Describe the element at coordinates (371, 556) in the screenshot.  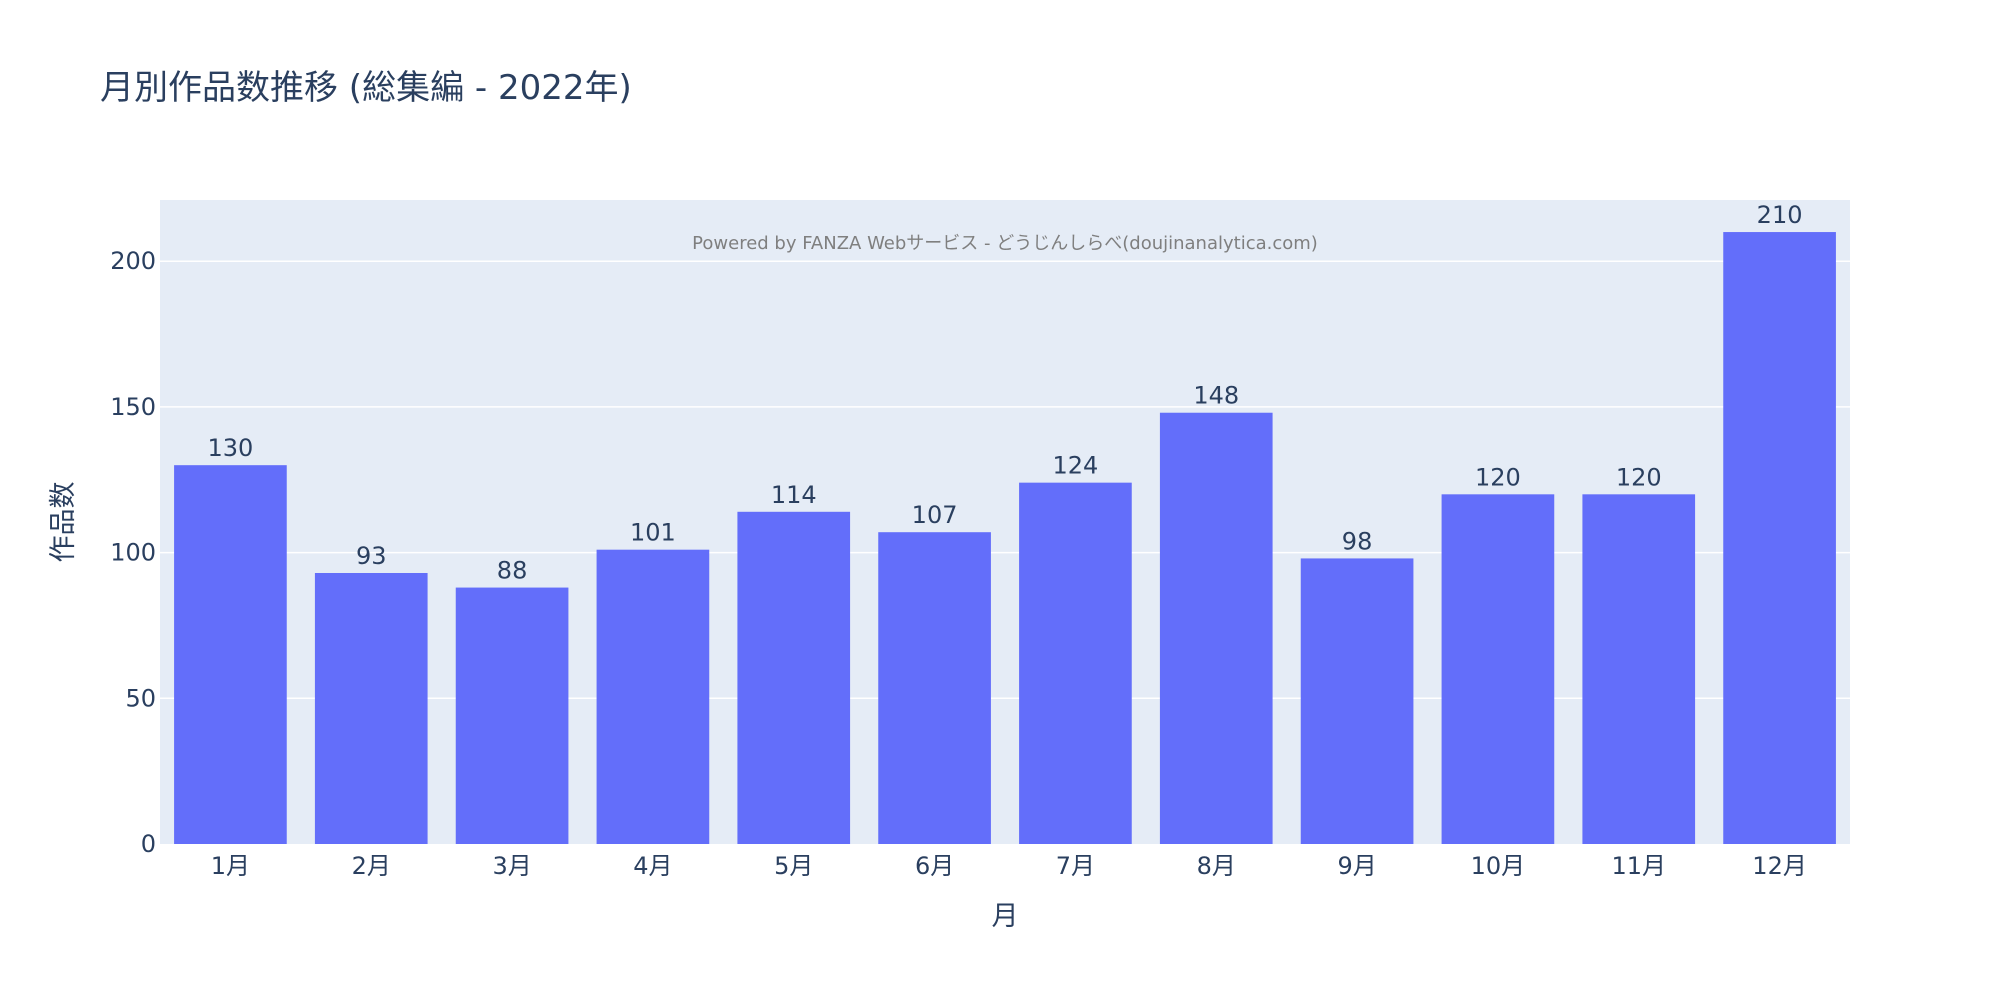
I see `bar-value-label: 93` at that location.